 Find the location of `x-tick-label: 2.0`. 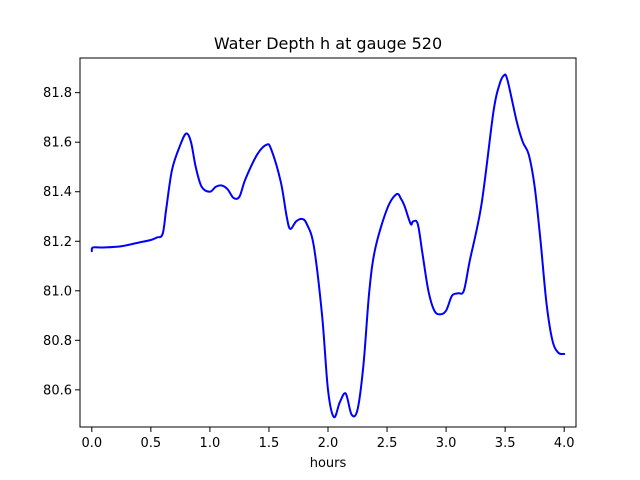

x-tick-label: 2.0 is located at coordinates (328, 443).